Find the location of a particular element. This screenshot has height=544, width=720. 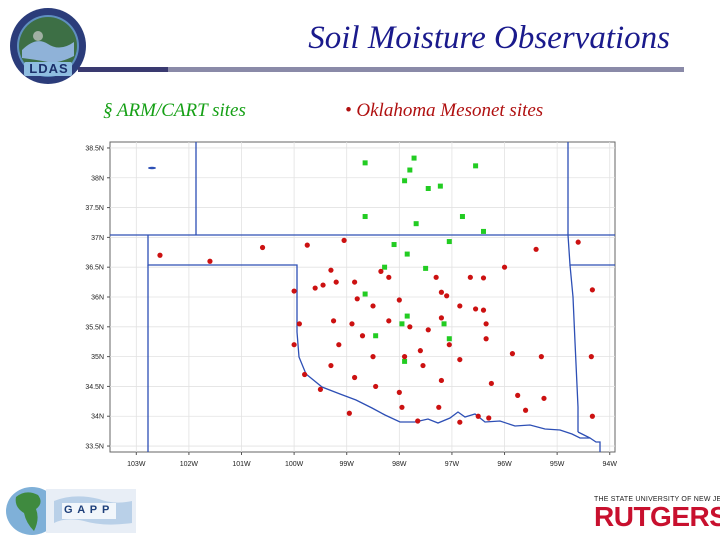

rutgers-university-line: THE STATE UNIVERSITY OF NEW JERSEY is located at coordinates (657, 499).